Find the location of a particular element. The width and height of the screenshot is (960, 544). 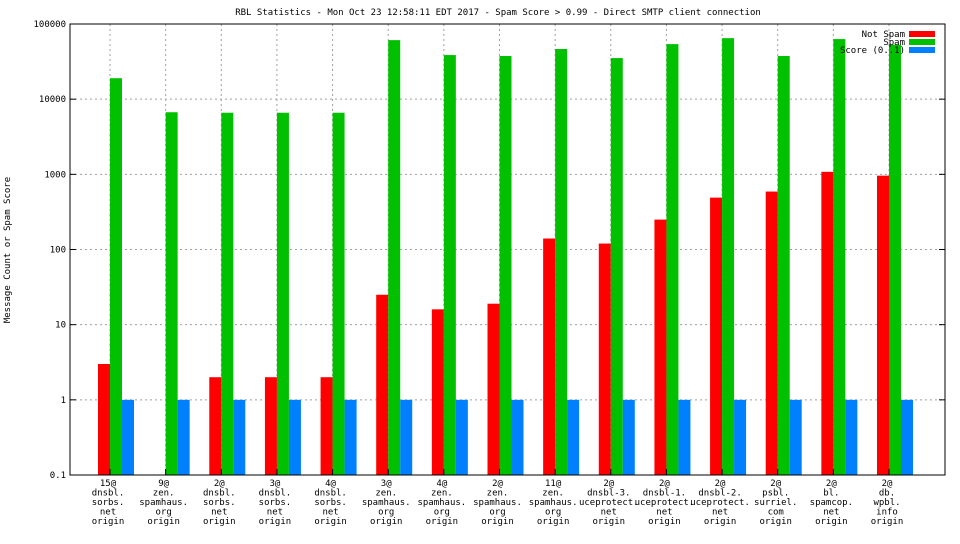

x-tick-label: db. is located at coordinates (887, 494).